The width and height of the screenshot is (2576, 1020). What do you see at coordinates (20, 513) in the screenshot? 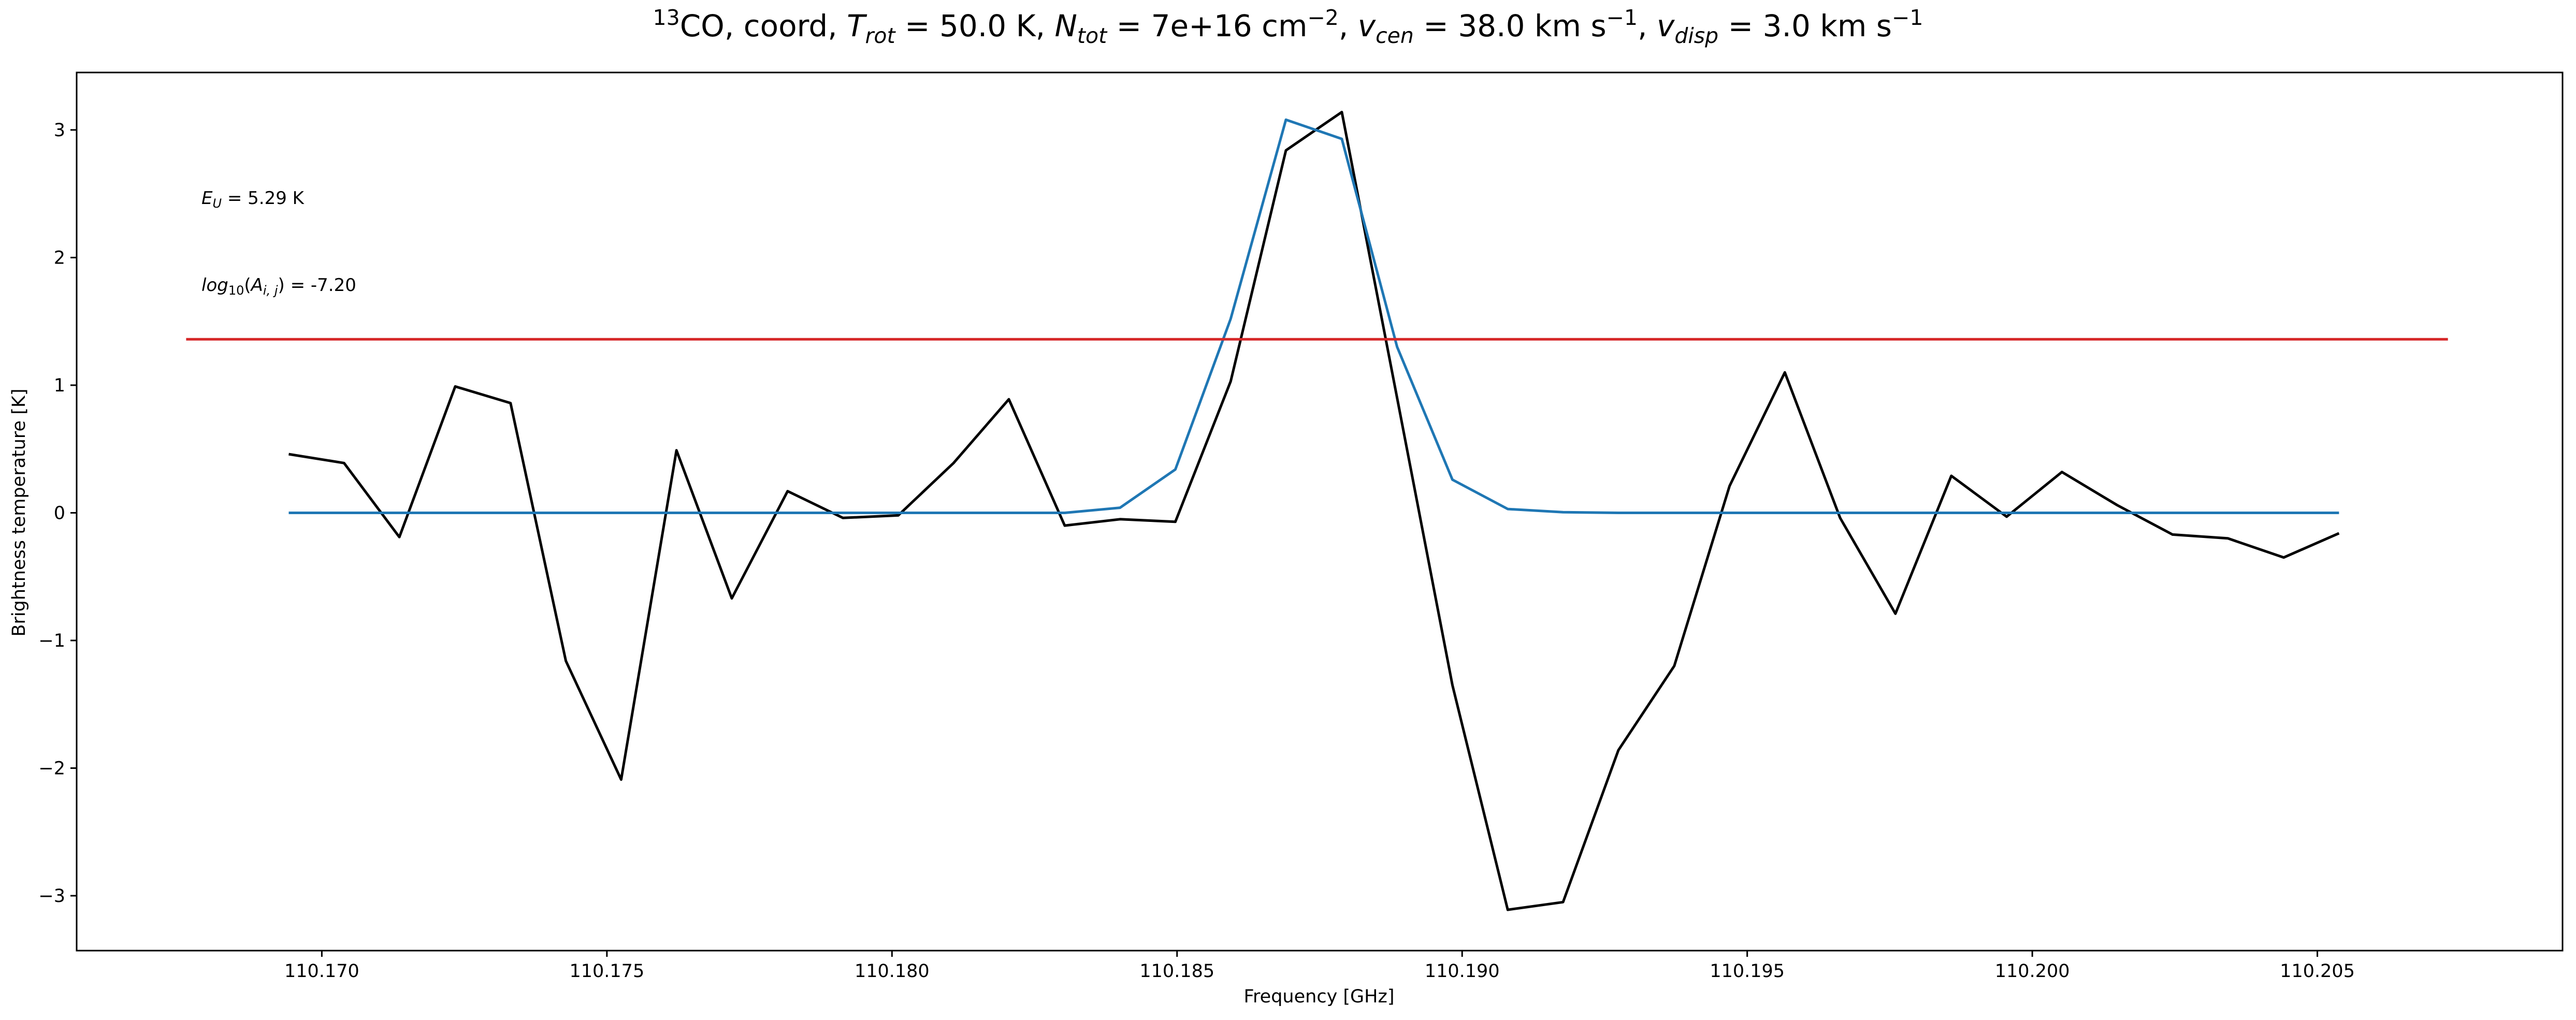
I see `y-axis-label: Brightness temperature [K]` at bounding box center [20, 513].